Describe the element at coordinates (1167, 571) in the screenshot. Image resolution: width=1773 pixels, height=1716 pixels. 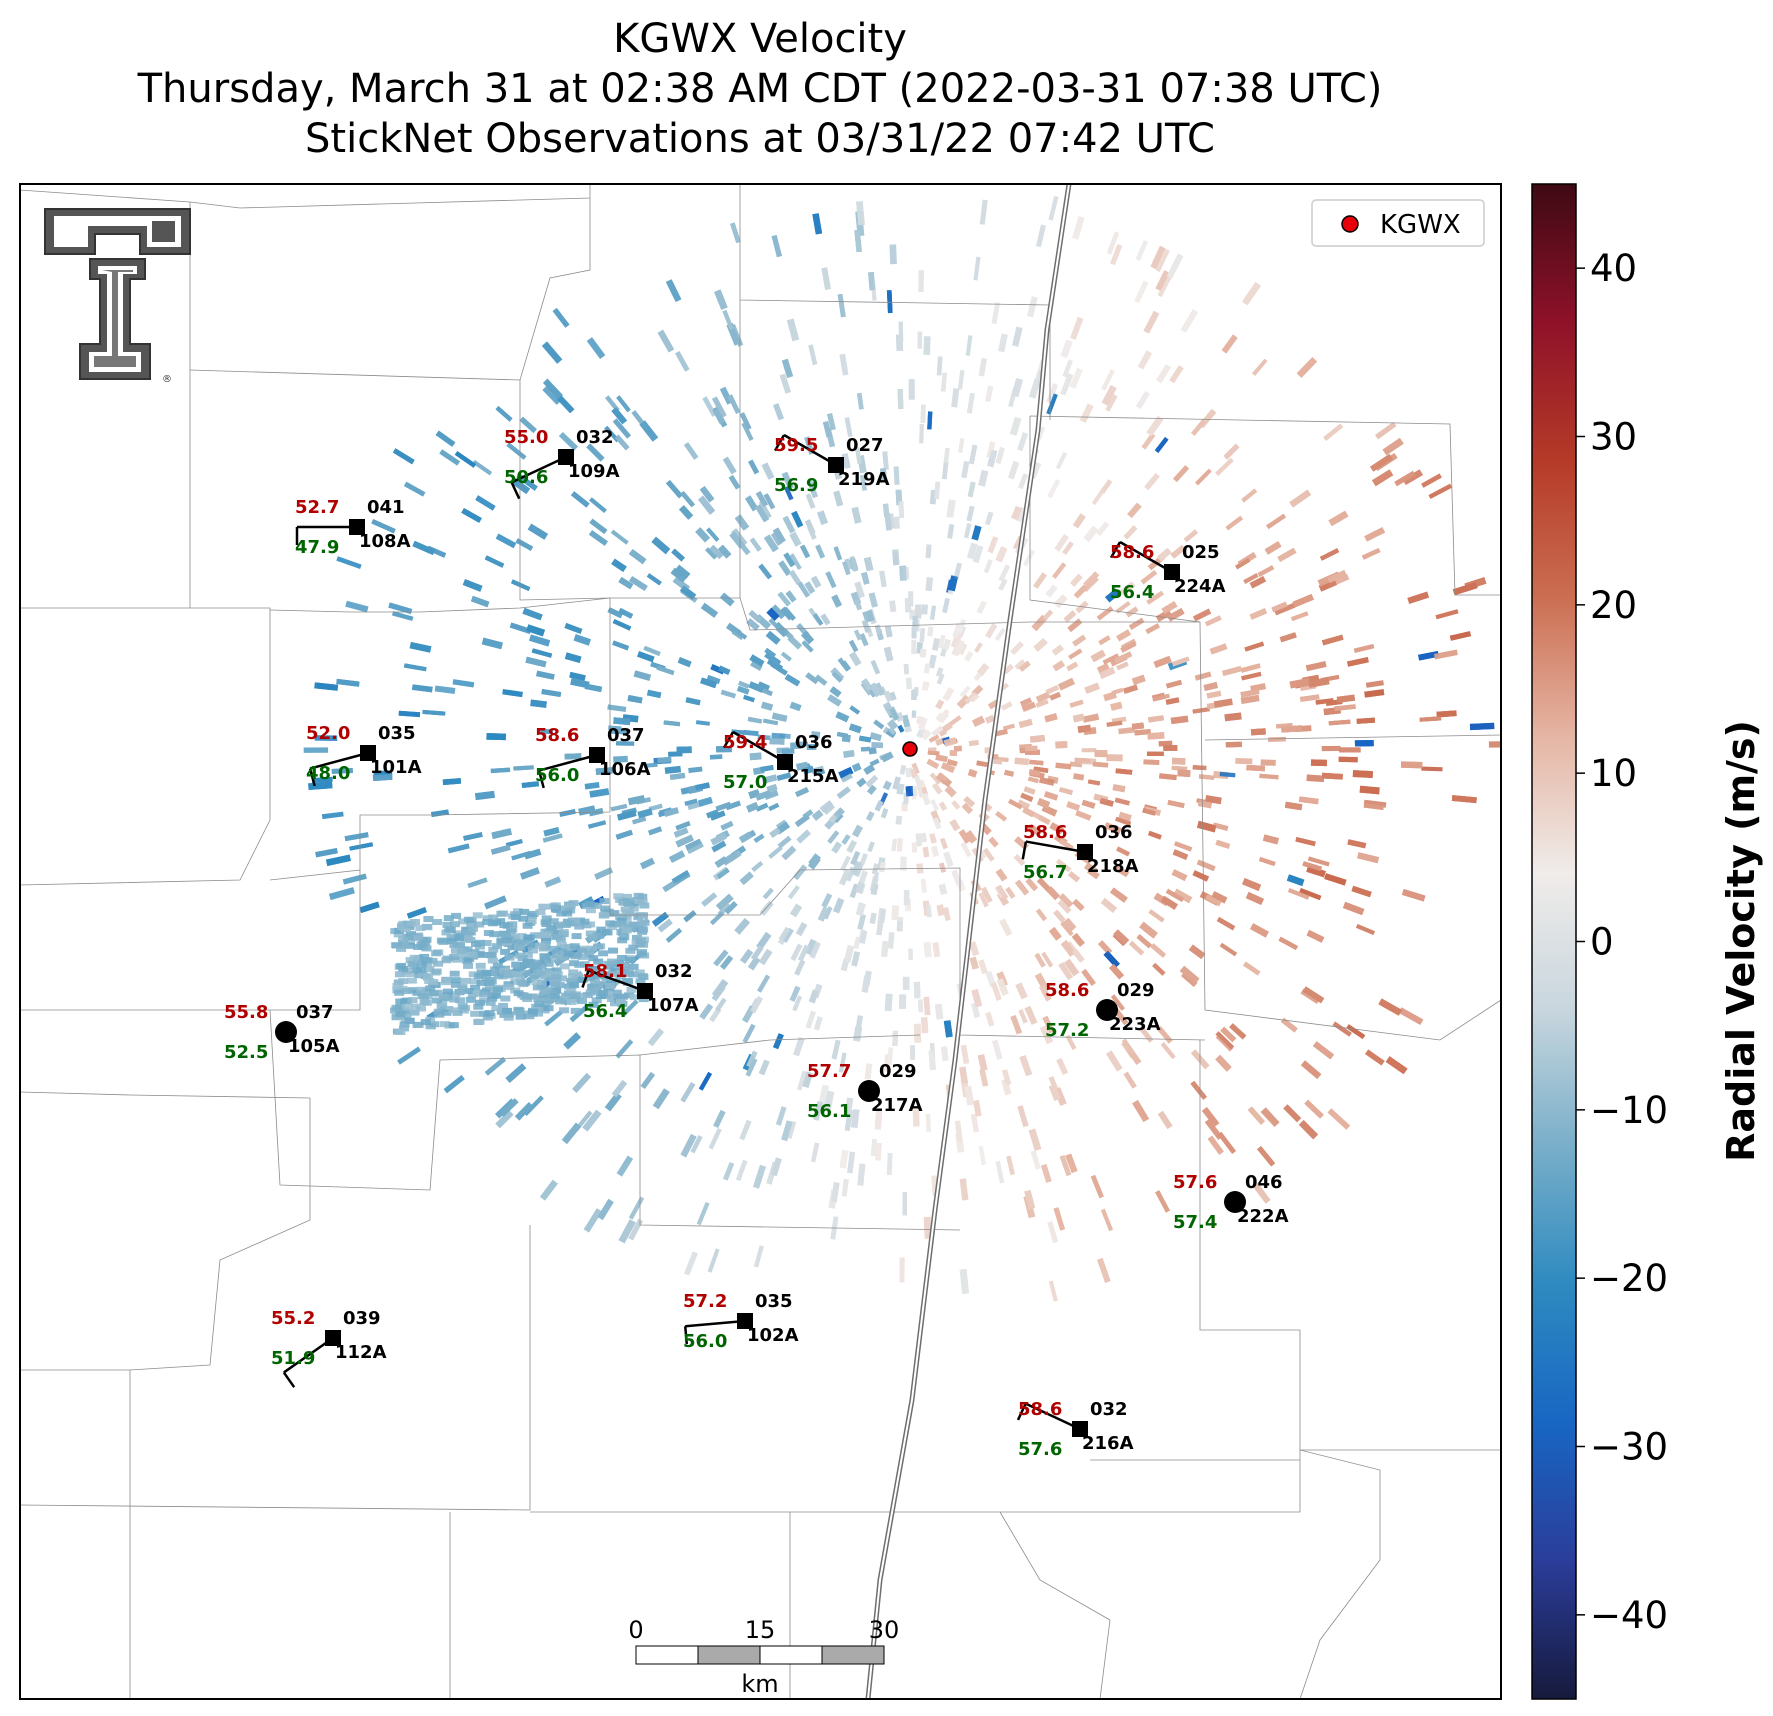
I see `station-224A: 58.6 025 56.4 224A` at that location.